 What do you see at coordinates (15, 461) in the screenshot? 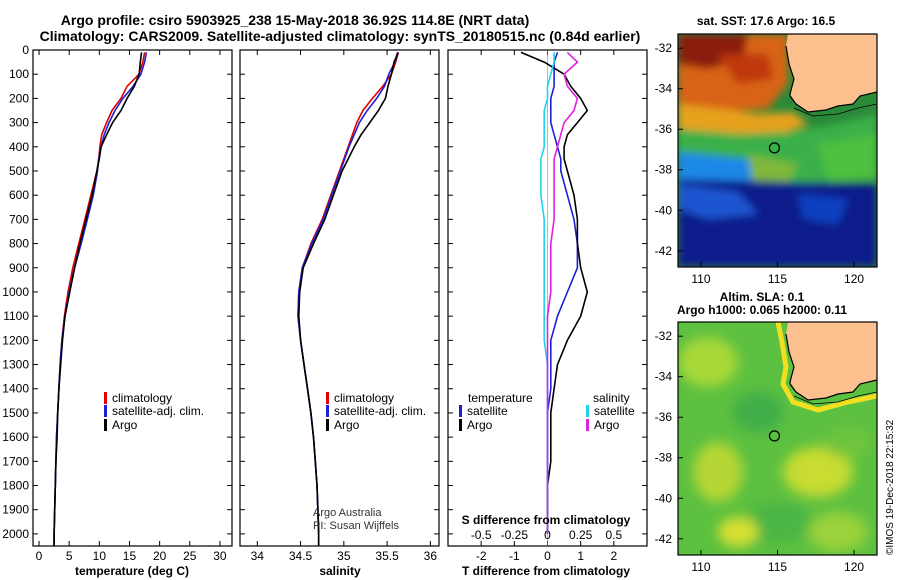
I see `depth-tick-label: 1700` at bounding box center [15, 461].